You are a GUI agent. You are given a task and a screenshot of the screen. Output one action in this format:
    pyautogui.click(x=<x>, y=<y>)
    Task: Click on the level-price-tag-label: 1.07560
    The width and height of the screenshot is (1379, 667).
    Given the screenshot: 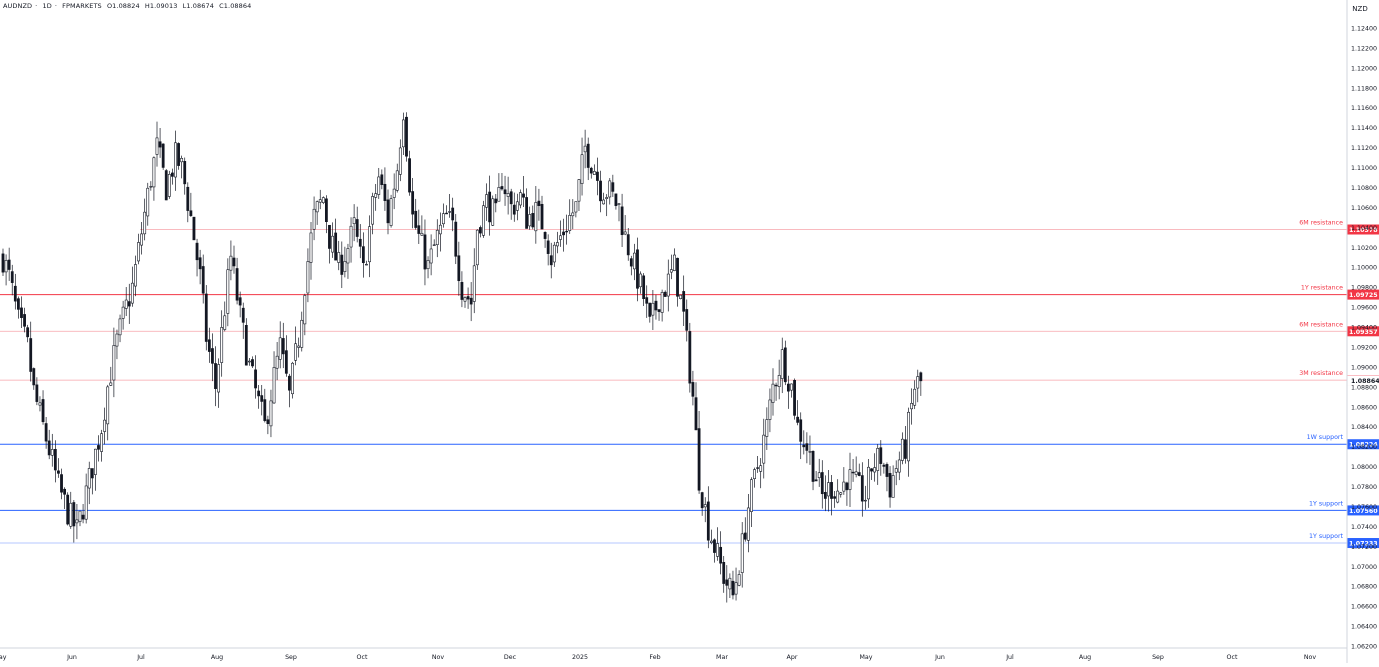 What is the action you would take?
    pyautogui.click(x=1363, y=511)
    